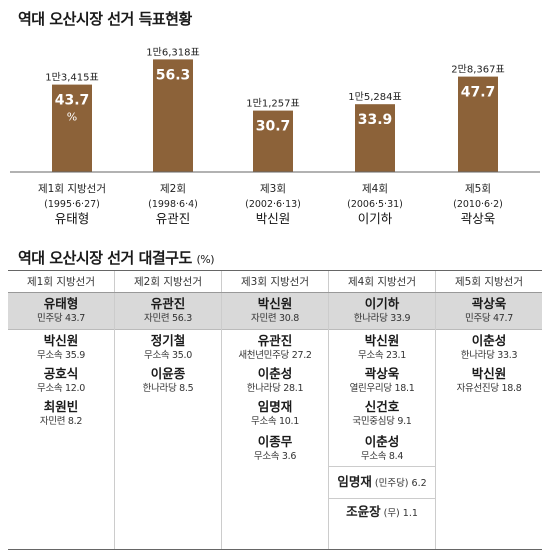 The image size is (550, 550). I want to click on vote-chart-title: 역대 오산시장 선거 득표현황, so click(105, 19).